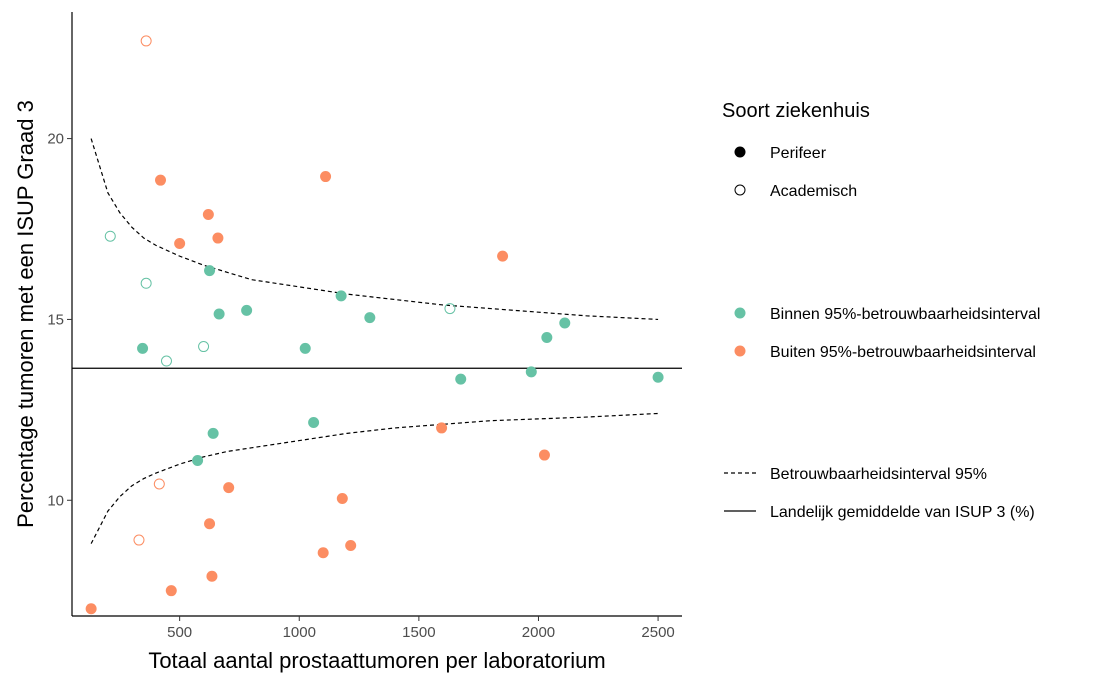 Image resolution: width=1100 pixels, height=677 pixels. What do you see at coordinates (740, 152) in the screenshot?
I see `legend-perifeer-key` at bounding box center [740, 152].